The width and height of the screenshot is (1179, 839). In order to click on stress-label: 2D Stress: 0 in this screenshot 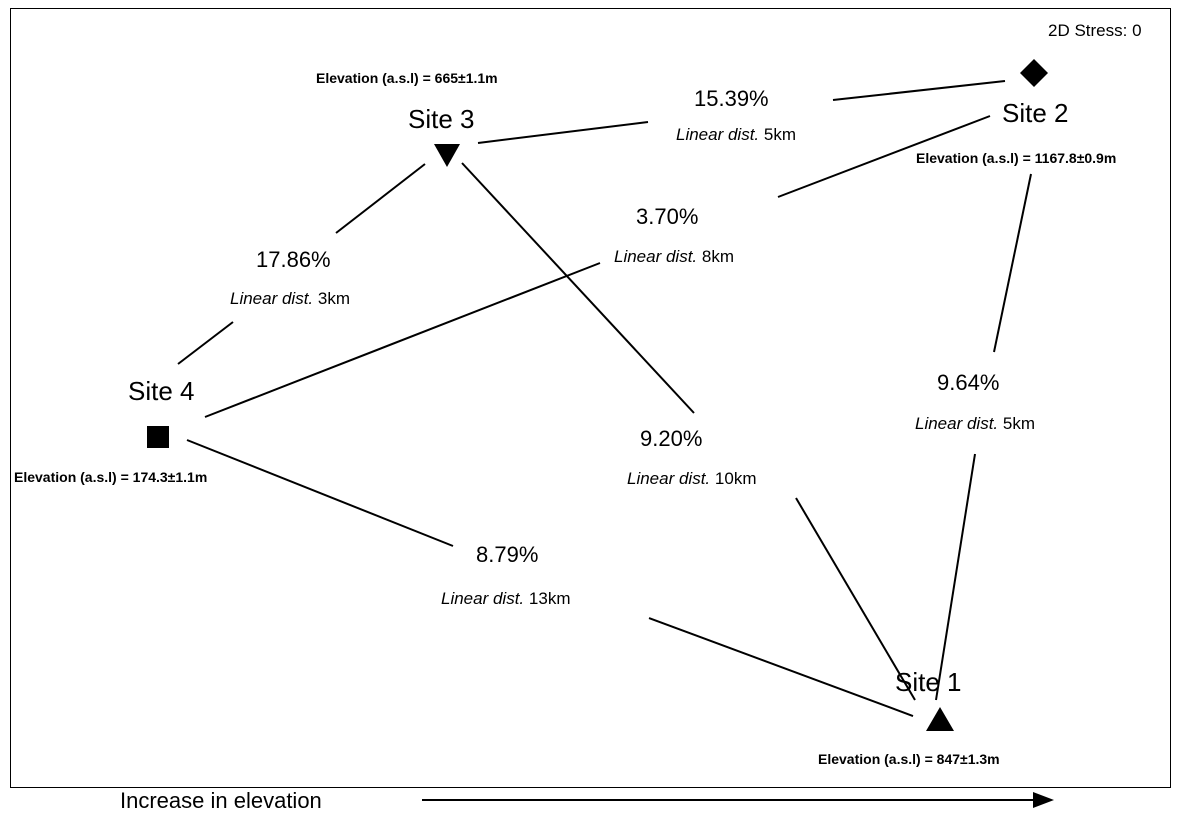, I will do `click(1095, 30)`.